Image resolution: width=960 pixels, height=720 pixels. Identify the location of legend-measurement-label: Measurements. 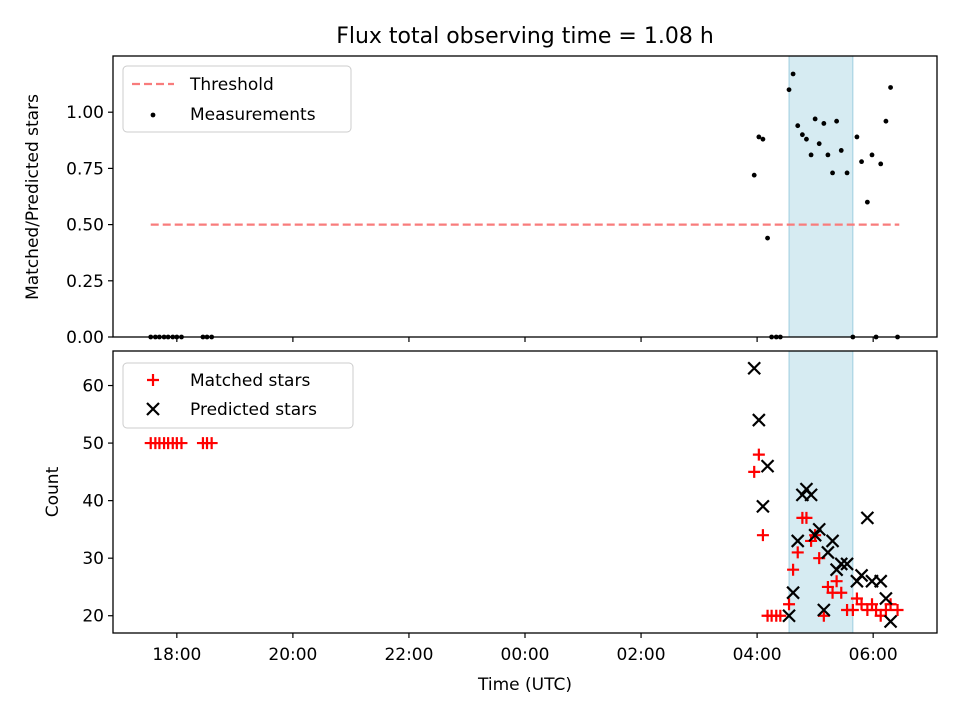
(253, 115).